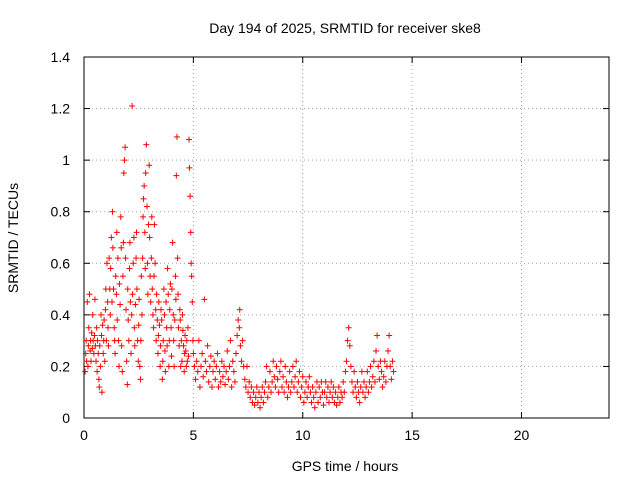 This screenshot has width=640, height=480. I want to click on y-tick-label: 0.8, so click(61, 212).